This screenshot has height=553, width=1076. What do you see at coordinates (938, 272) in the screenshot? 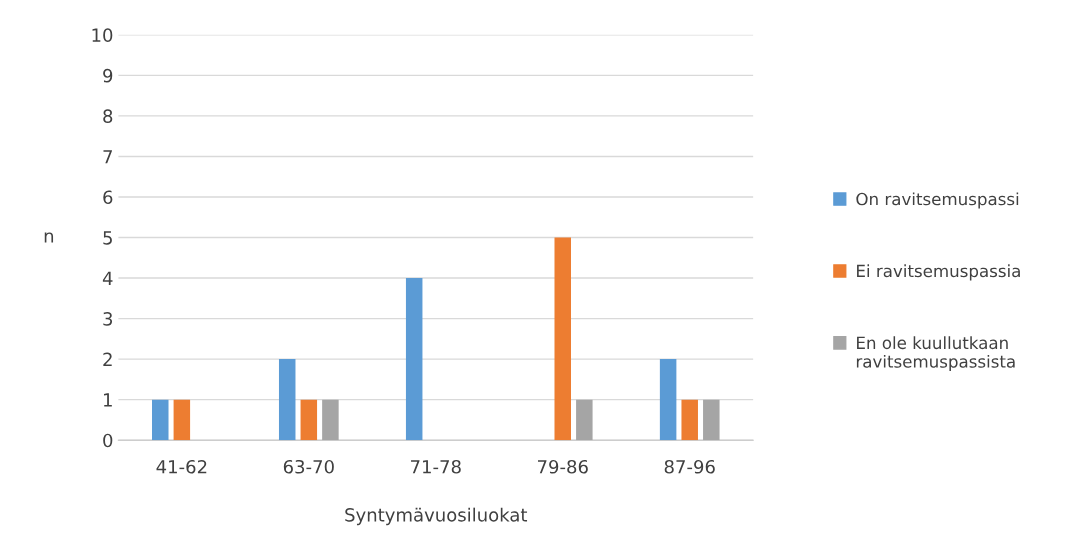
I see `legend-label: Ei ravitsemuspassia` at bounding box center [938, 272].